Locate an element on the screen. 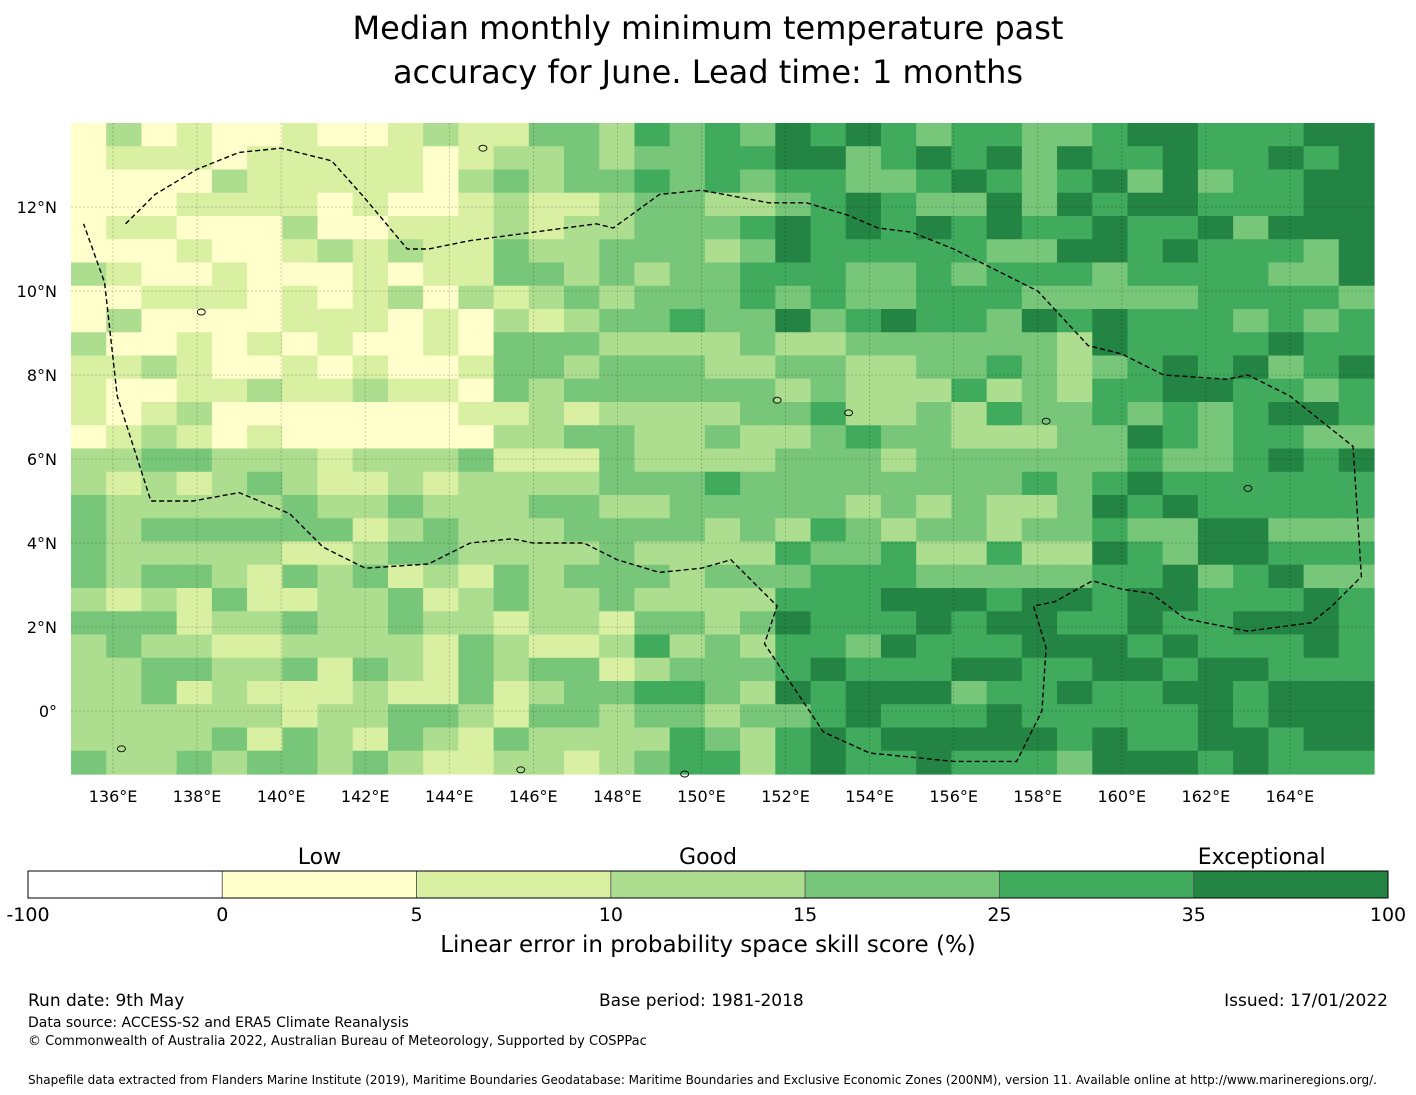  lon-tick-label: 140°E is located at coordinates (281, 796).